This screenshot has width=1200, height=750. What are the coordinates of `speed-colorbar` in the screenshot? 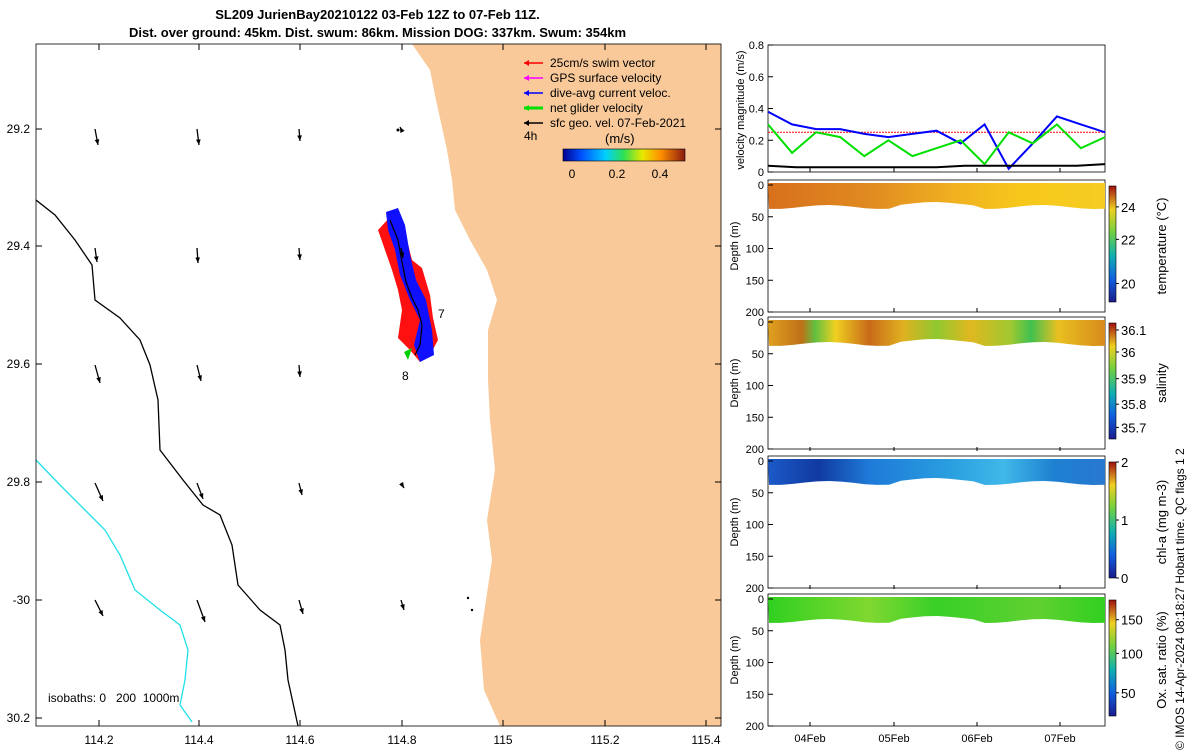 It's located at (624, 155).